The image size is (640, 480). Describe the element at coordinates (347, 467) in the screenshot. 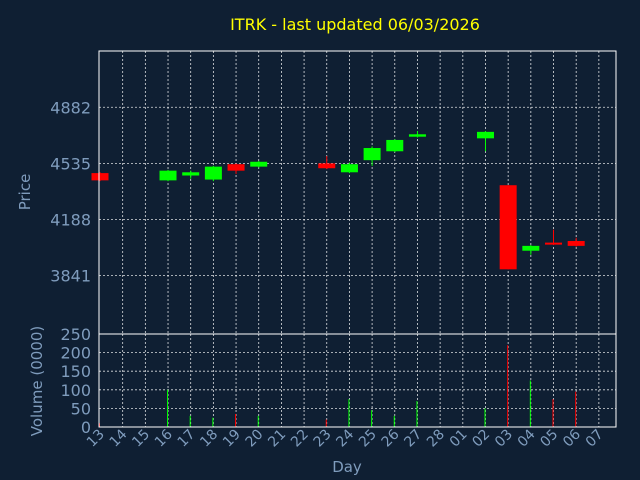

I see `x-axis-label: Day` at that location.